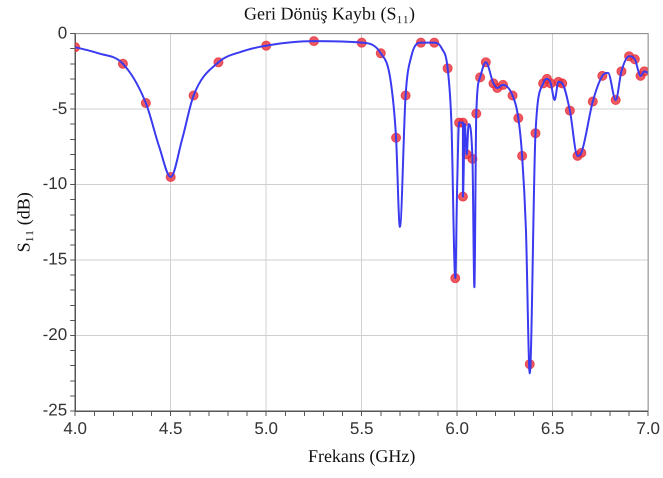 This screenshot has width=663, height=478. I want to click on x-tick-label: 5.0, so click(266, 428).